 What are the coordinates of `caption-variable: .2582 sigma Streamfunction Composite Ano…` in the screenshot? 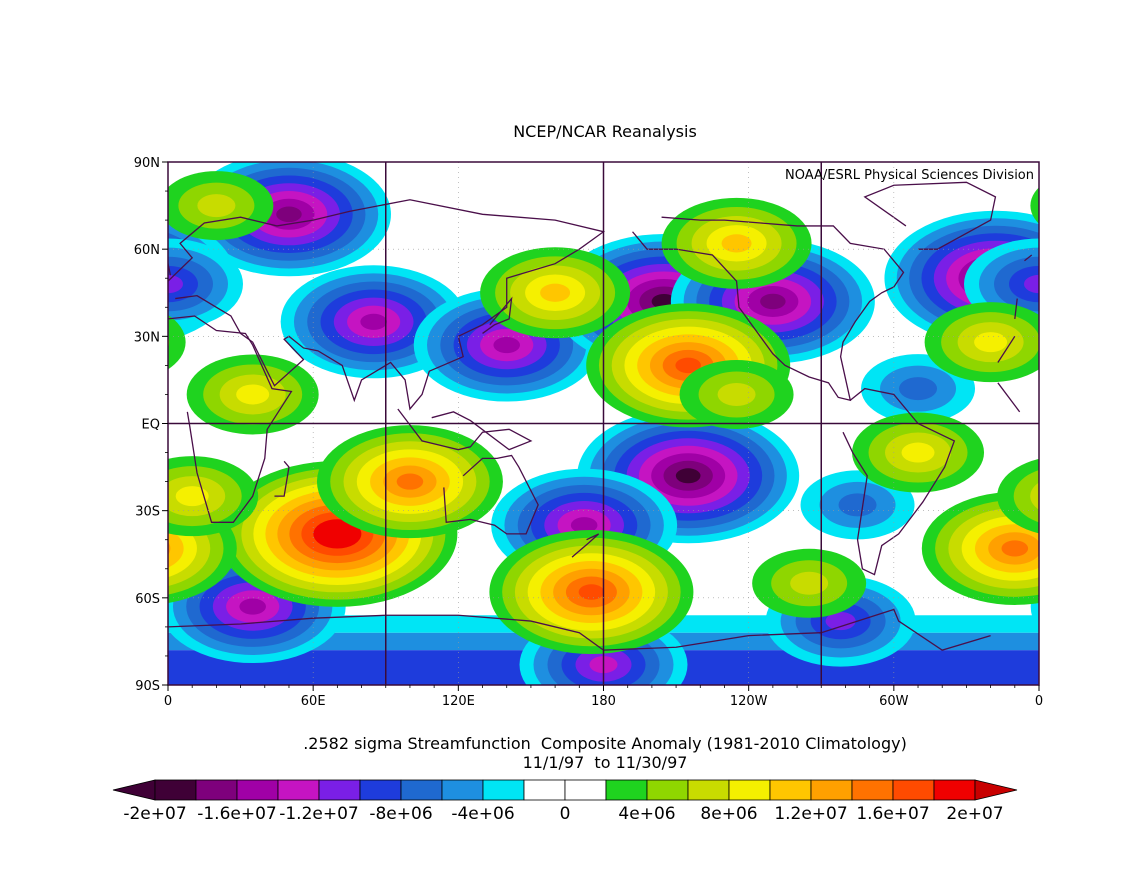 It's located at (605, 743).